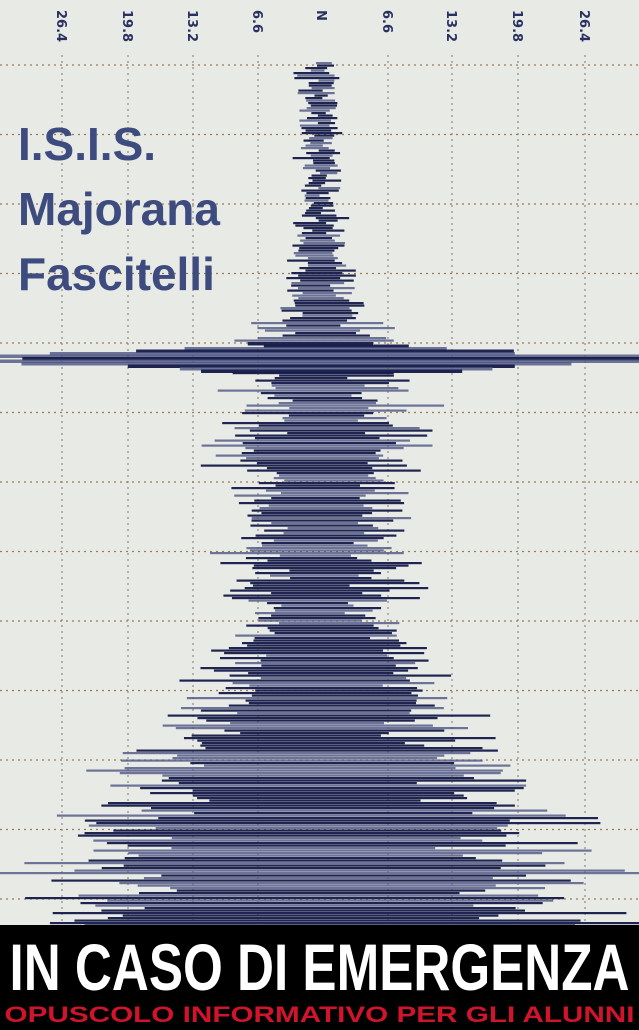 This screenshot has width=639, height=1030. What do you see at coordinates (320, 1014) in the screenshot?
I see `footer-subtitle: OPUSCOLO INFORMATIVO PER GLI ALUNNI` at bounding box center [320, 1014].